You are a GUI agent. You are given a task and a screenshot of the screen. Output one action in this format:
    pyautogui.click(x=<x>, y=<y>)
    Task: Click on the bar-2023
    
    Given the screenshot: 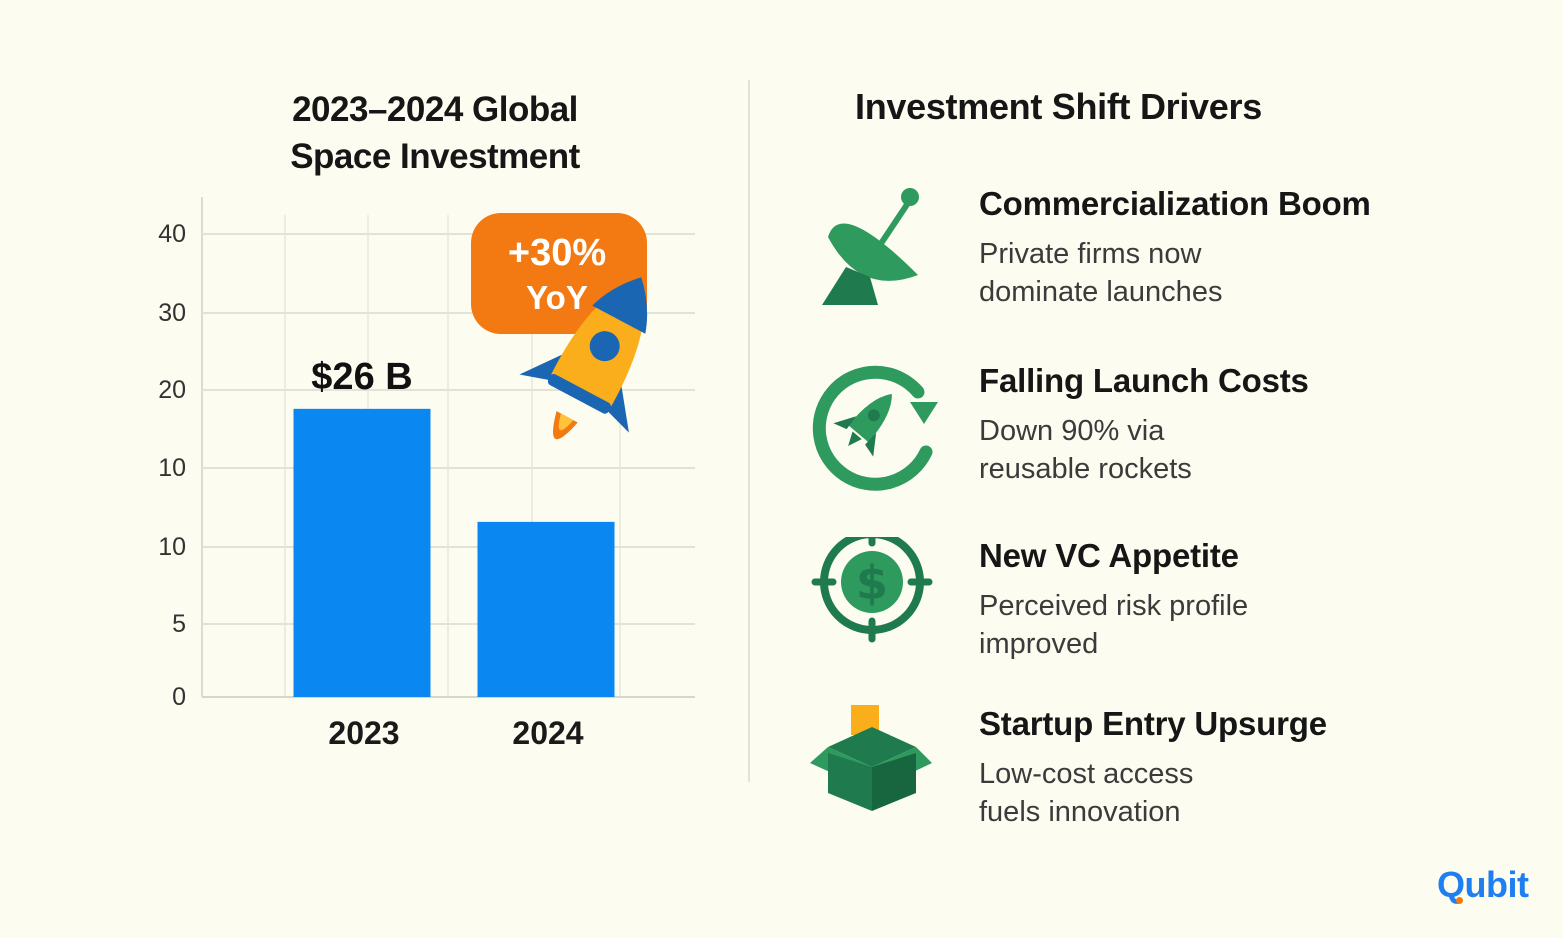 What is the action you would take?
    pyautogui.click(x=362, y=552)
    